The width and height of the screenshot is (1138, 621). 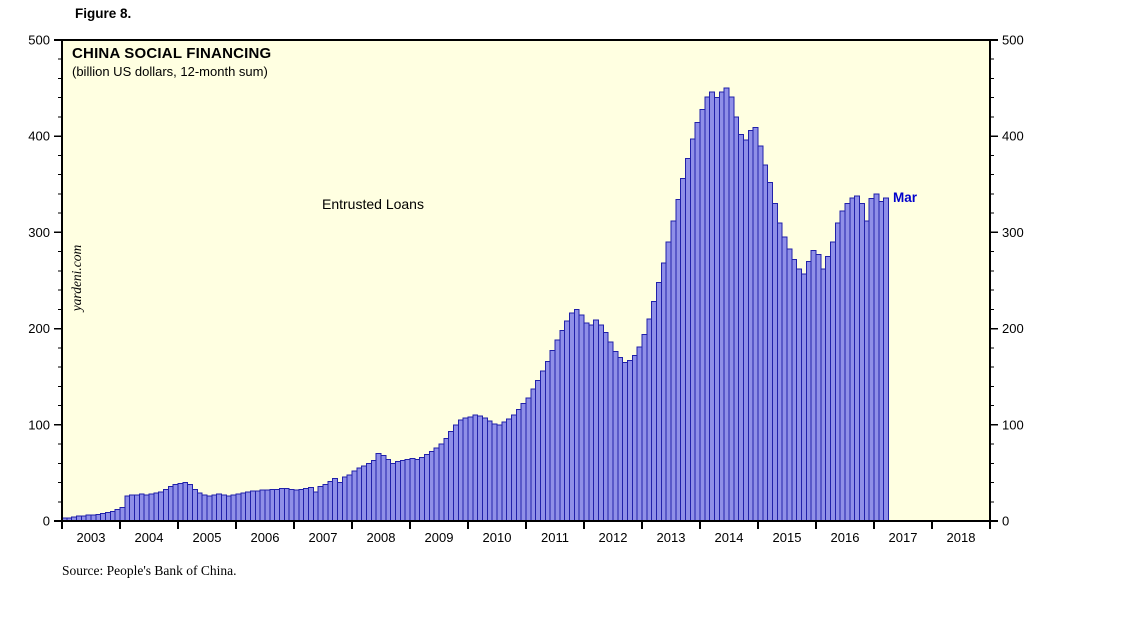 I want to click on year-label: 2010, so click(x=497, y=537).